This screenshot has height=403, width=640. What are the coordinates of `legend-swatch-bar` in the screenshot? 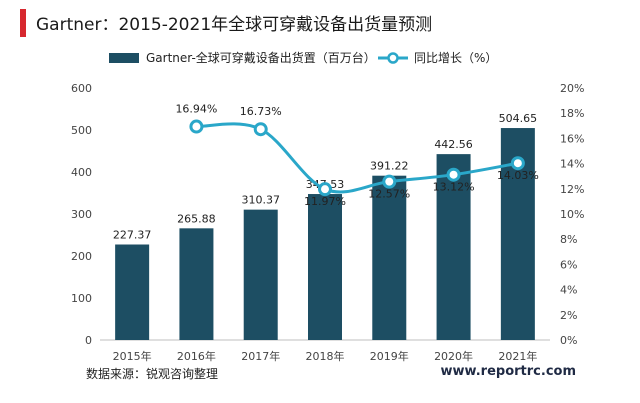 It's located at (124, 58).